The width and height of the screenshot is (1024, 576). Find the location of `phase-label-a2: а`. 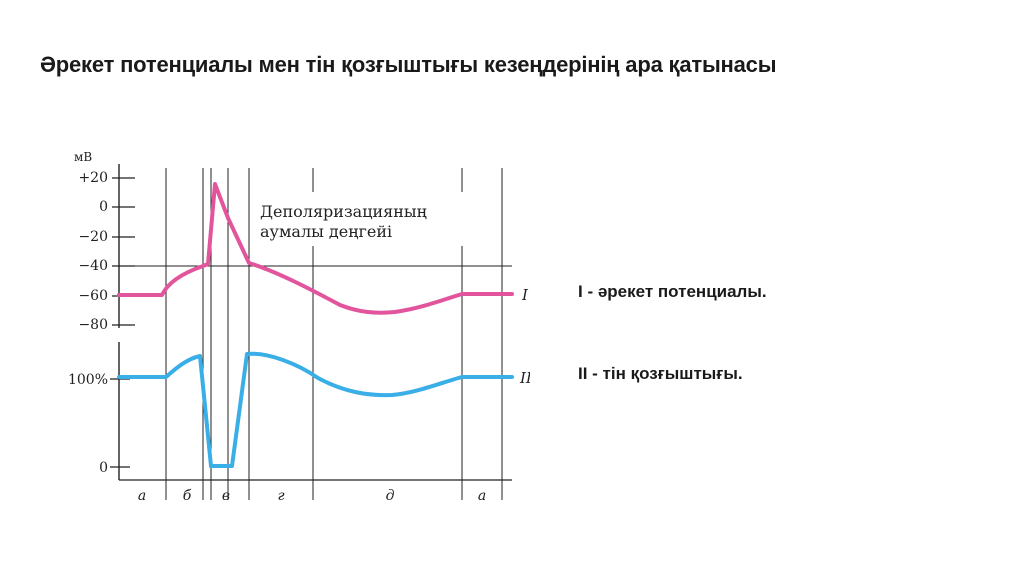

phase-label-a2: а is located at coordinates (482, 496).